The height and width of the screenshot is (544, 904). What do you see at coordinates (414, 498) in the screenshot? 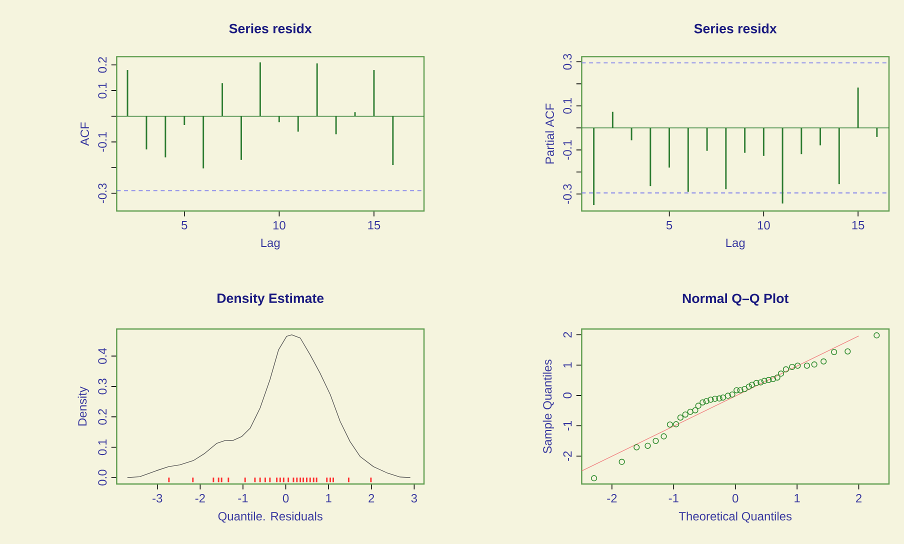
I see `x-tick-label: 3` at bounding box center [414, 498].